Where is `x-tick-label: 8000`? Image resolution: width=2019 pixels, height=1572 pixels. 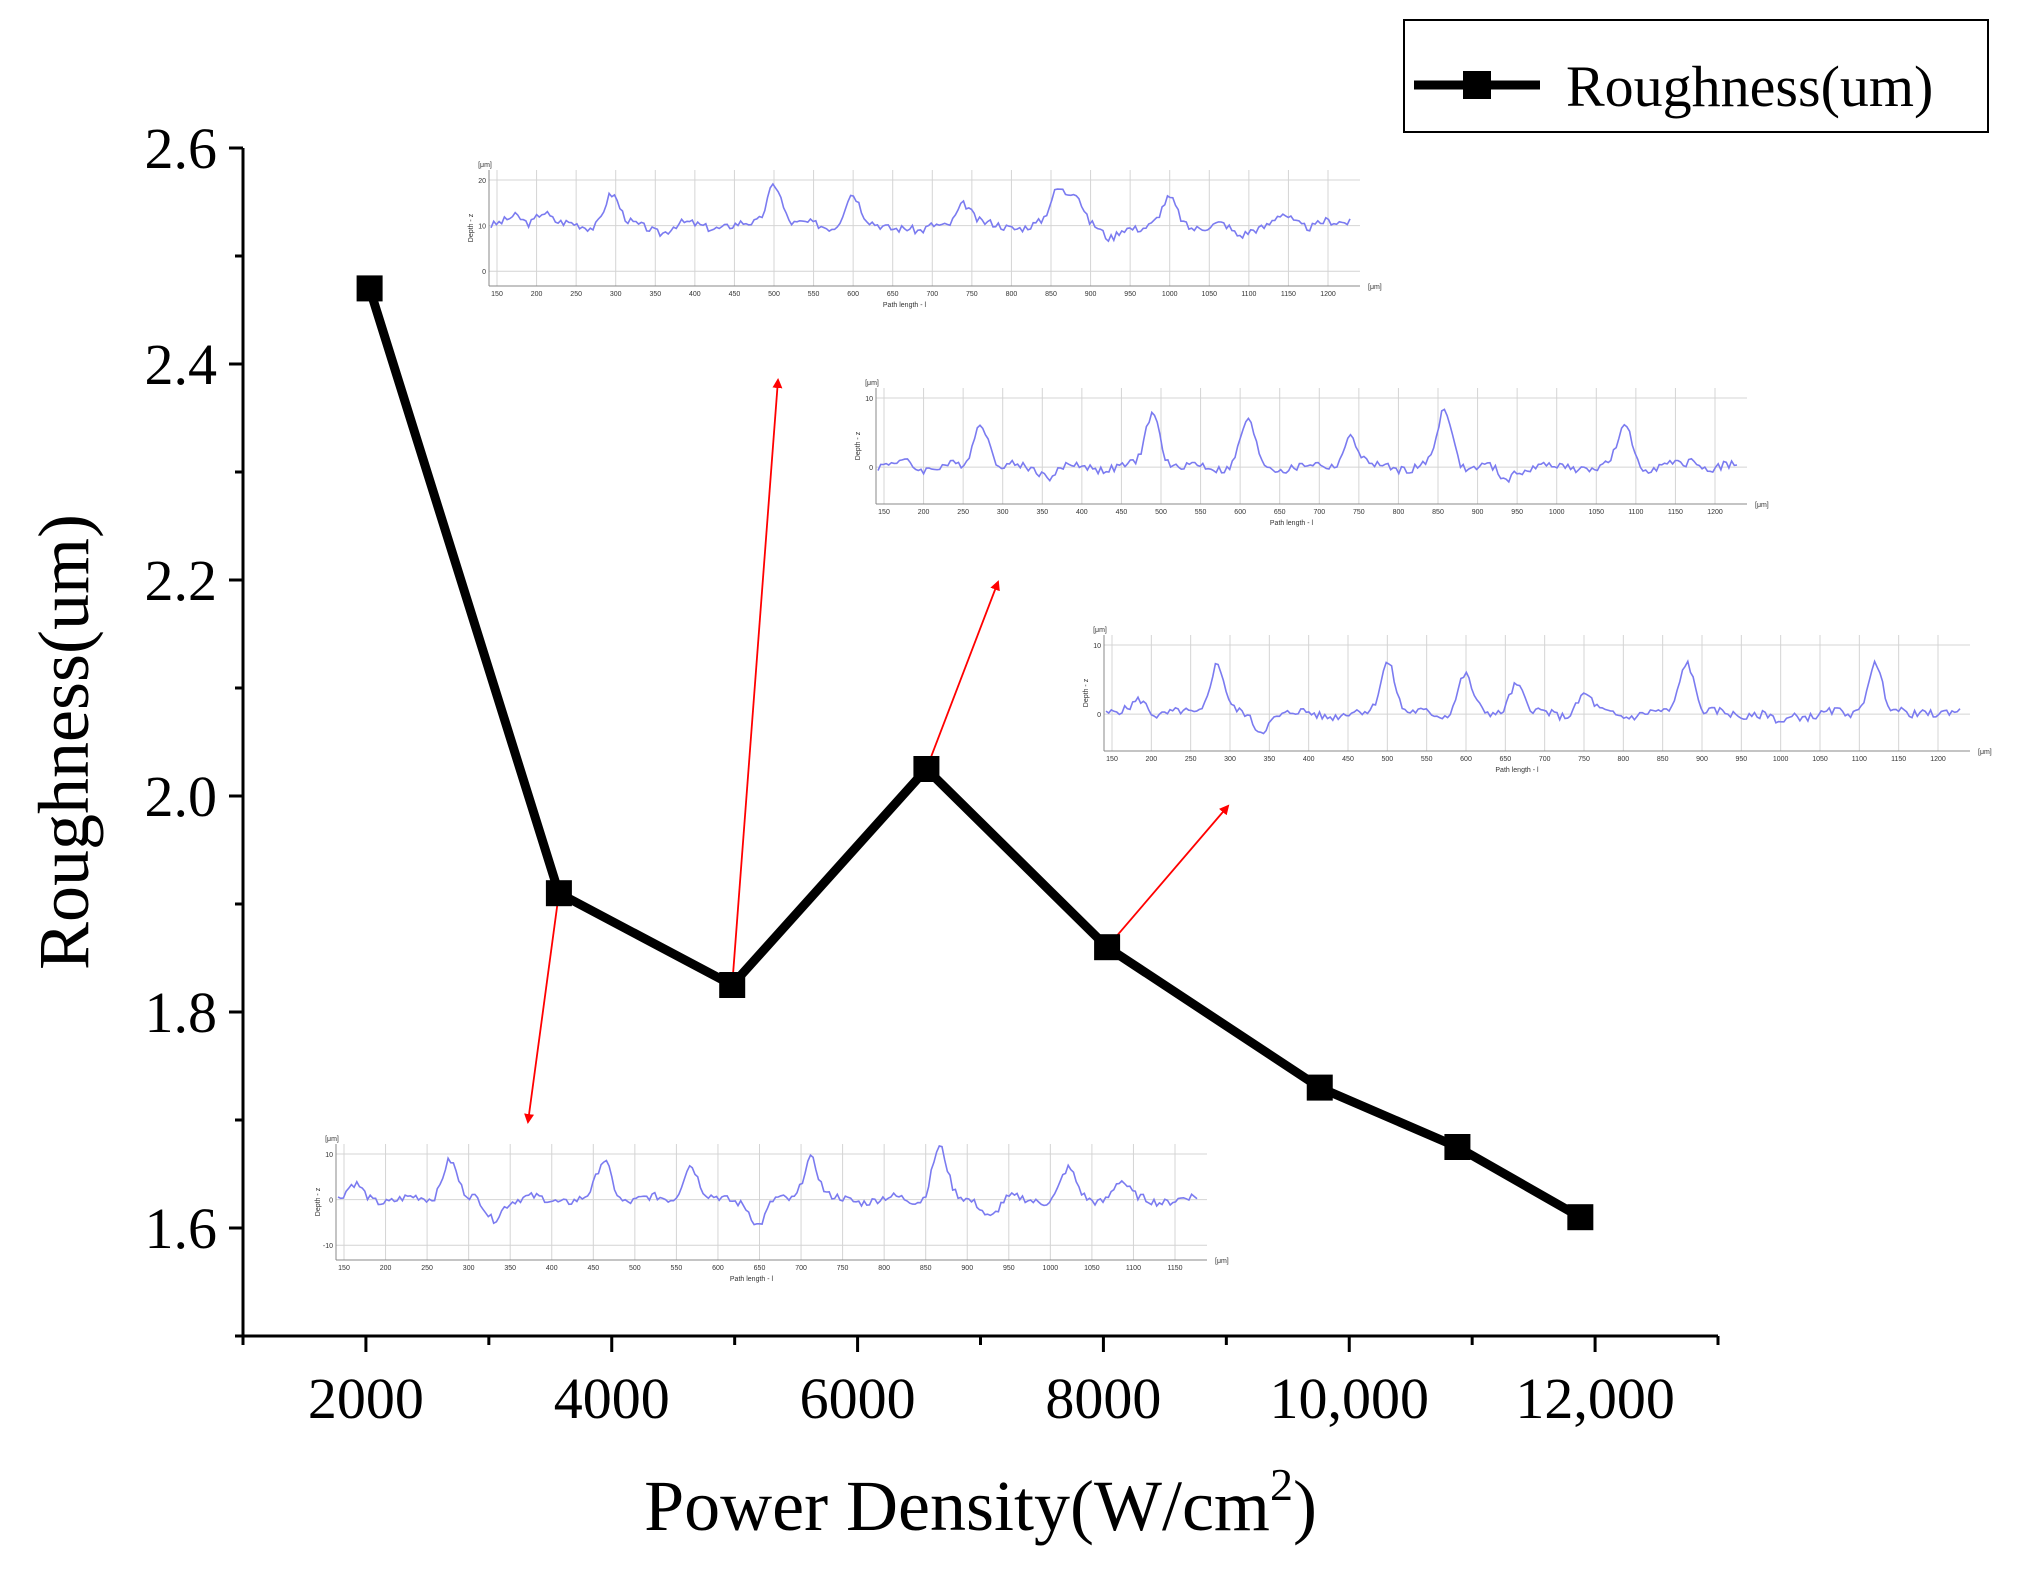 x-tick-label: 8000 is located at coordinates (1103, 1398).